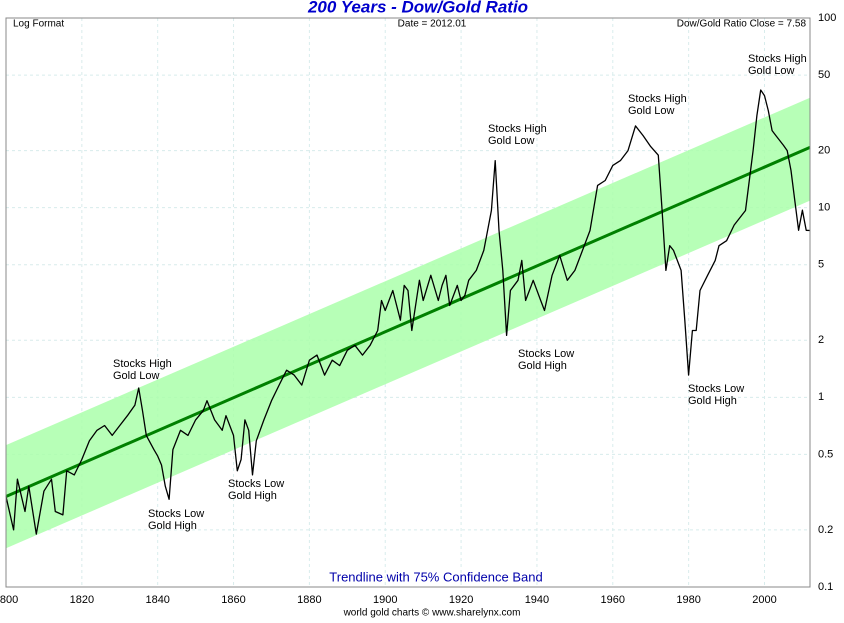 The image size is (844, 623). What do you see at coordinates (461, 600) in the screenshot?
I see `x-tick-label: 1920` at bounding box center [461, 600].